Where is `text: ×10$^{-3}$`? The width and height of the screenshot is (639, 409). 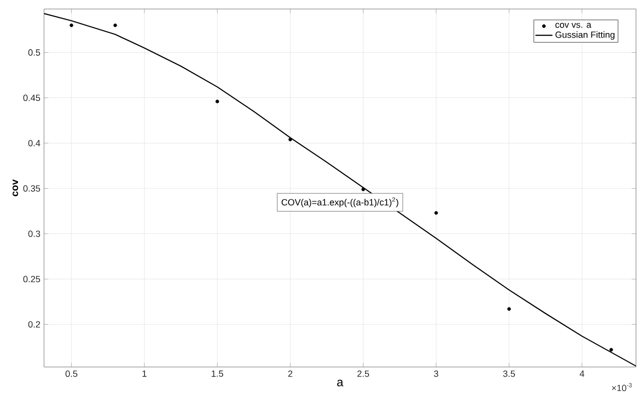 text: ×10$^{-3}$ is located at coordinates (622, 387).